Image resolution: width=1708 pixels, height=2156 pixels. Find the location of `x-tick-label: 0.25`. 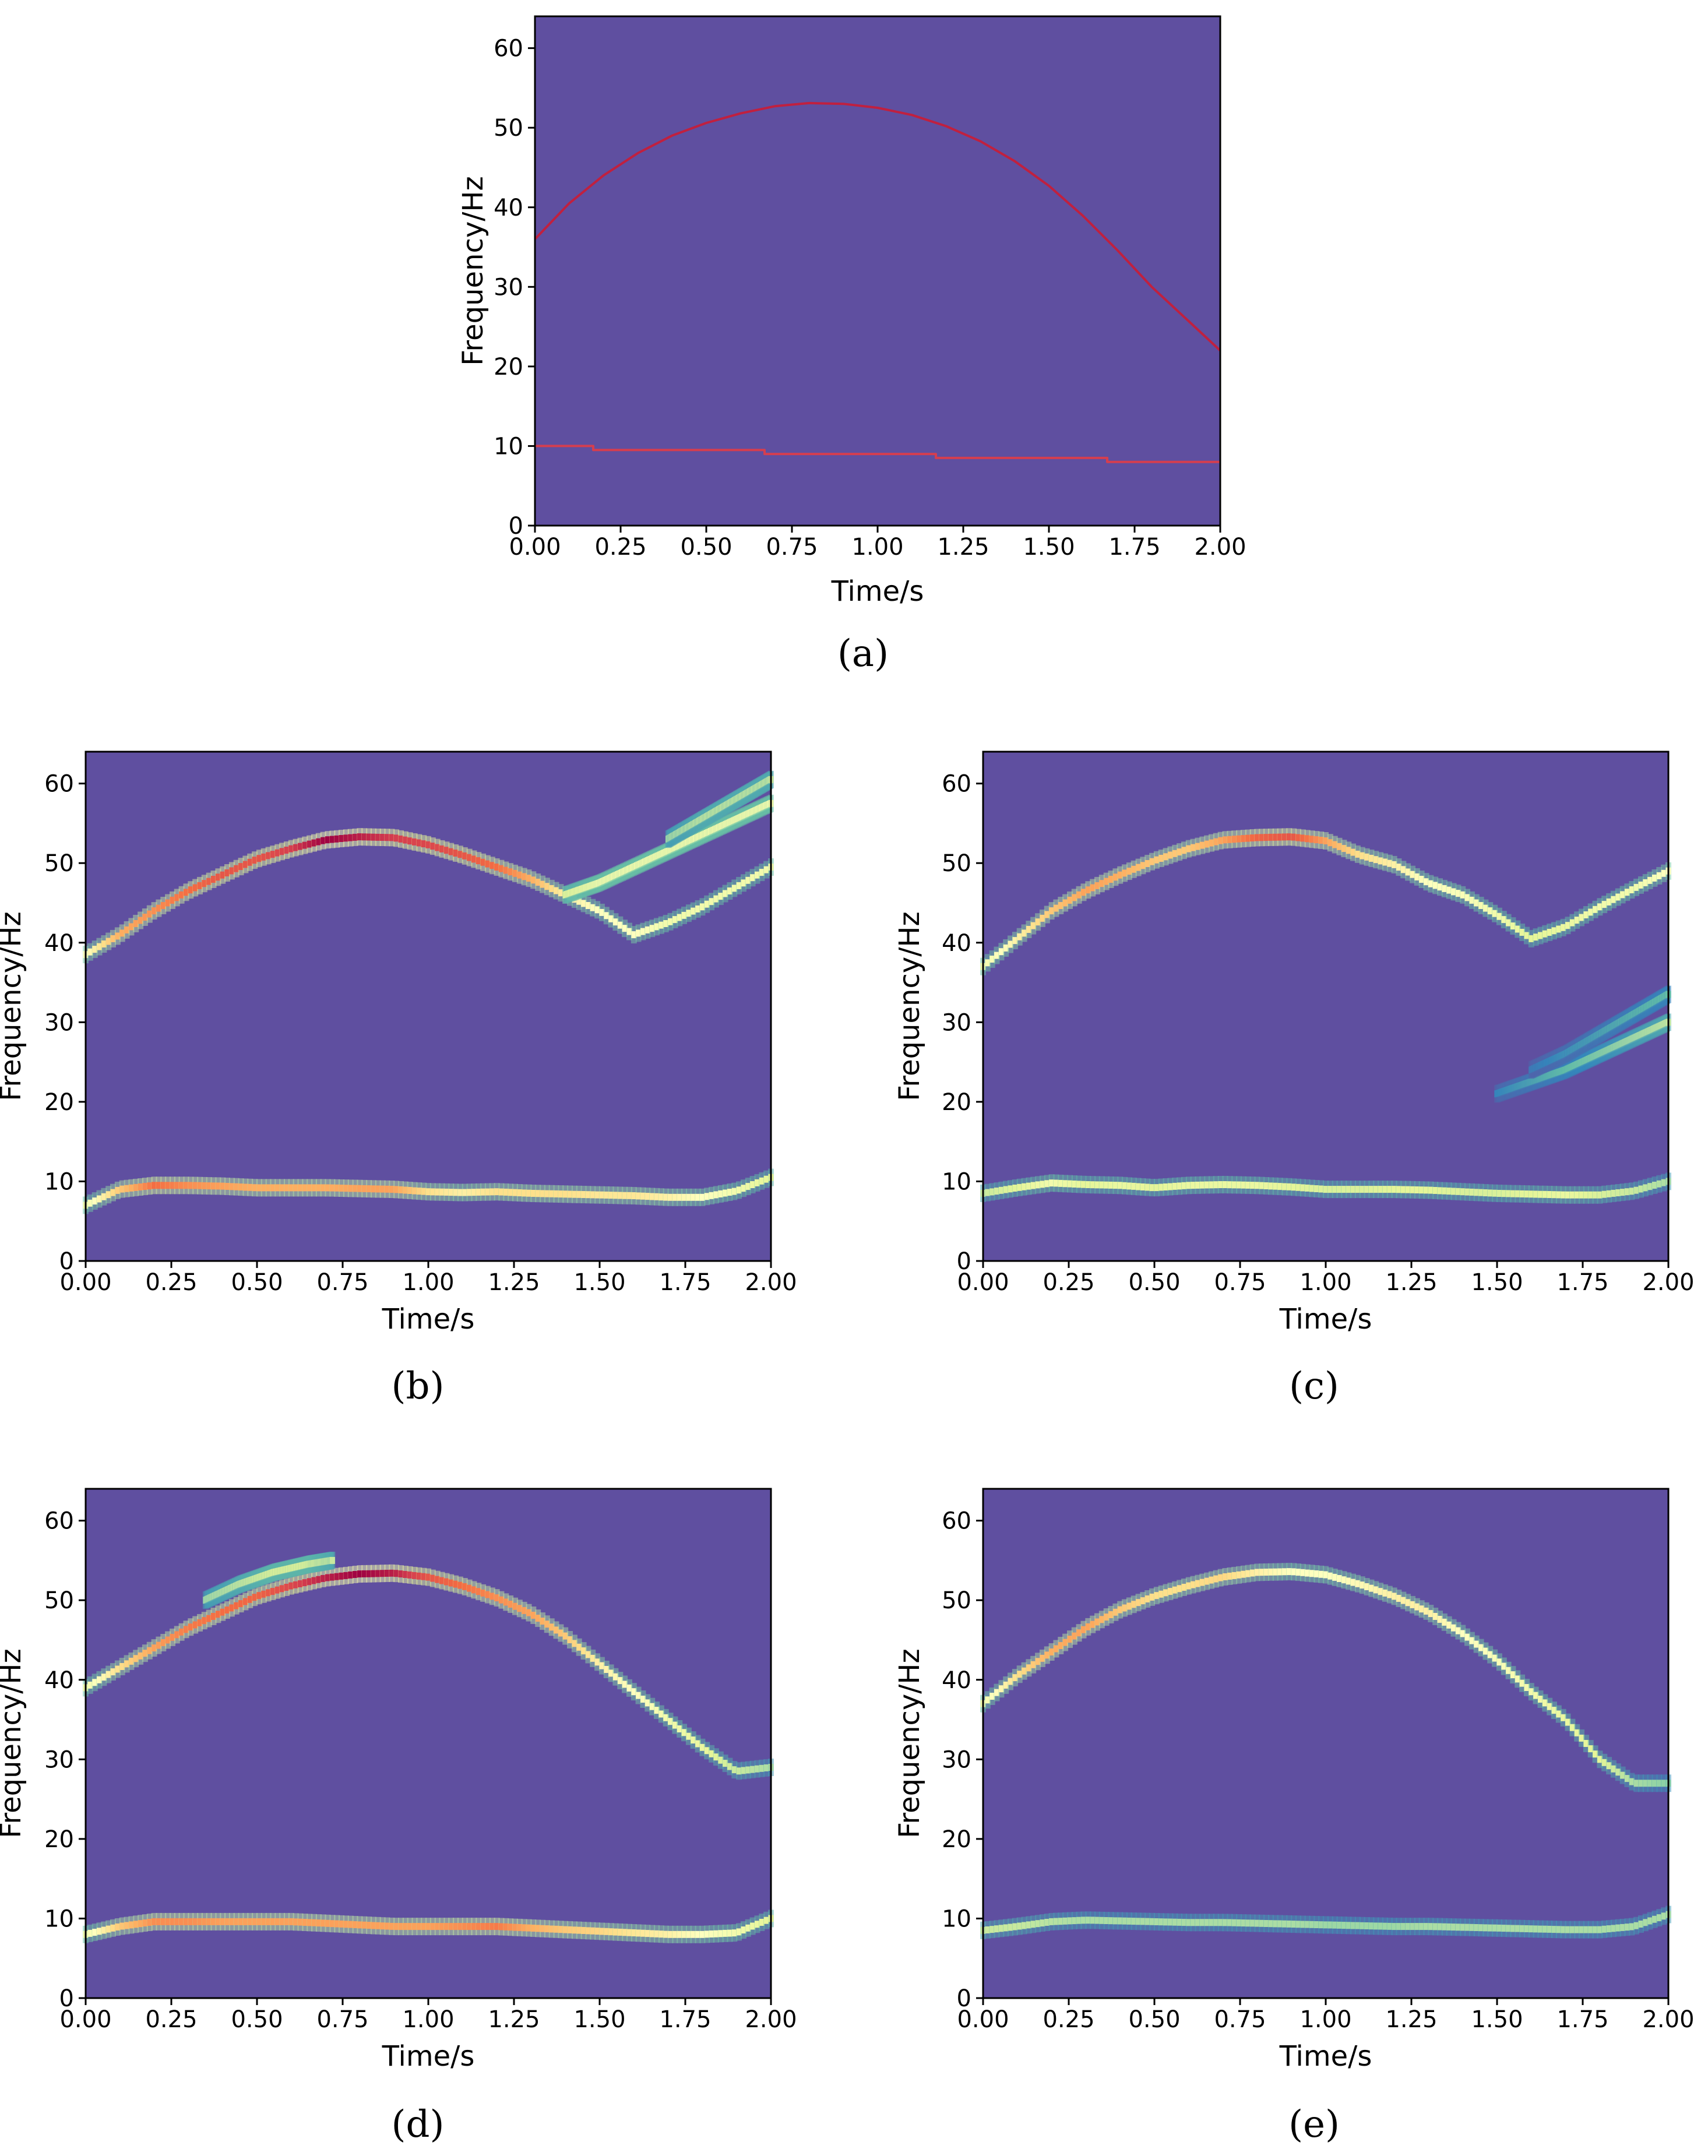

x-tick-label: 0.25 is located at coordinates (1068, 2020).